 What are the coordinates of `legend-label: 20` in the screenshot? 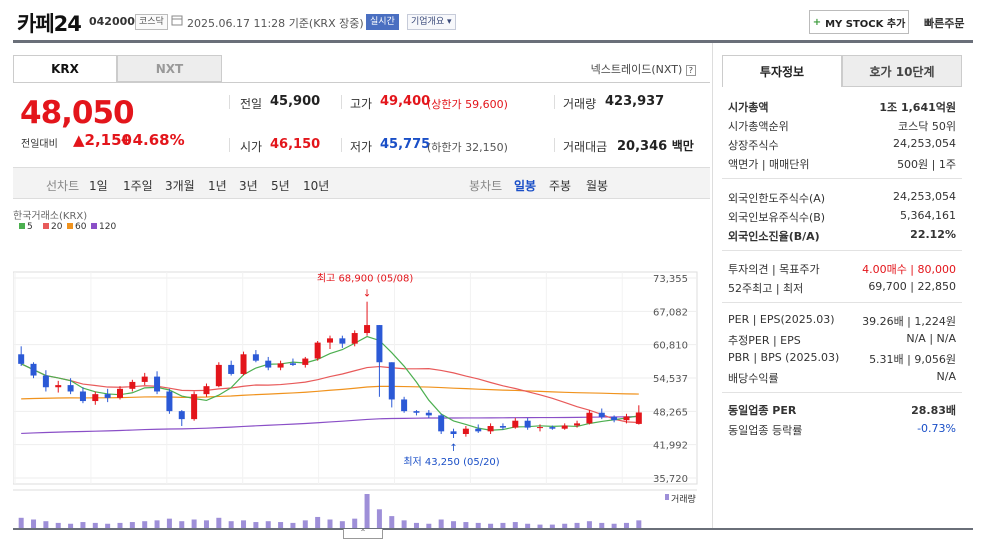 It's located at (57, 227).